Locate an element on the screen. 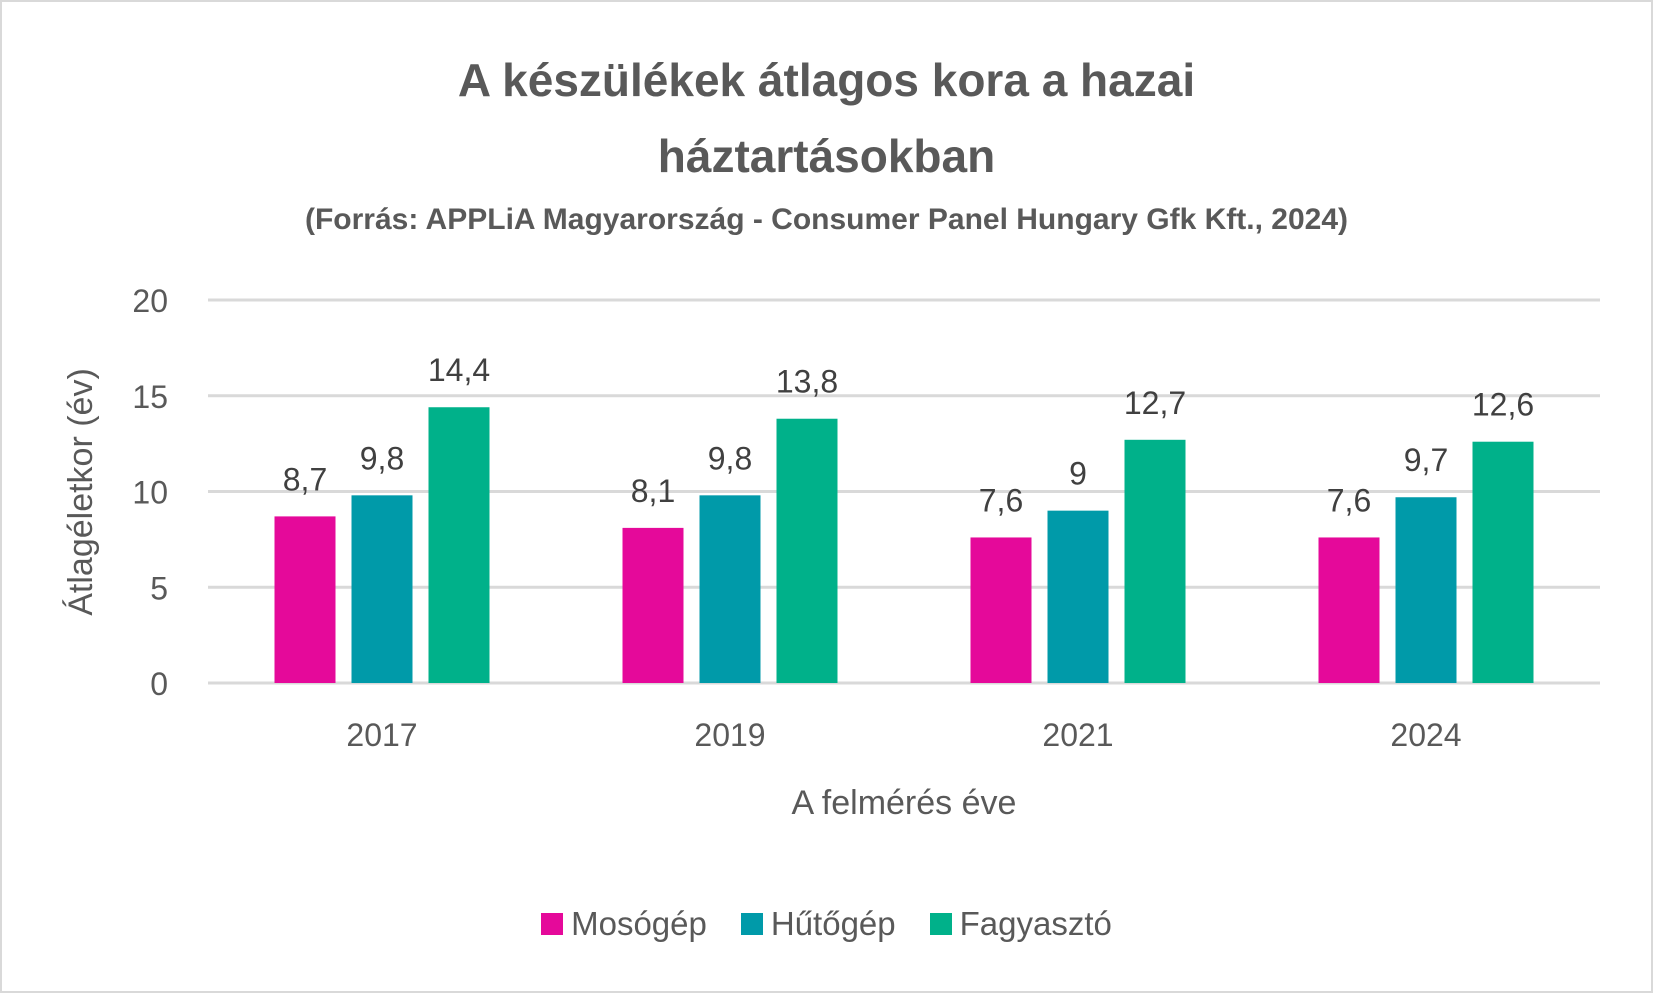 The image size is (1653, 993). bar-Hűtőgép-2024 is located at coordinates (1426, 590).